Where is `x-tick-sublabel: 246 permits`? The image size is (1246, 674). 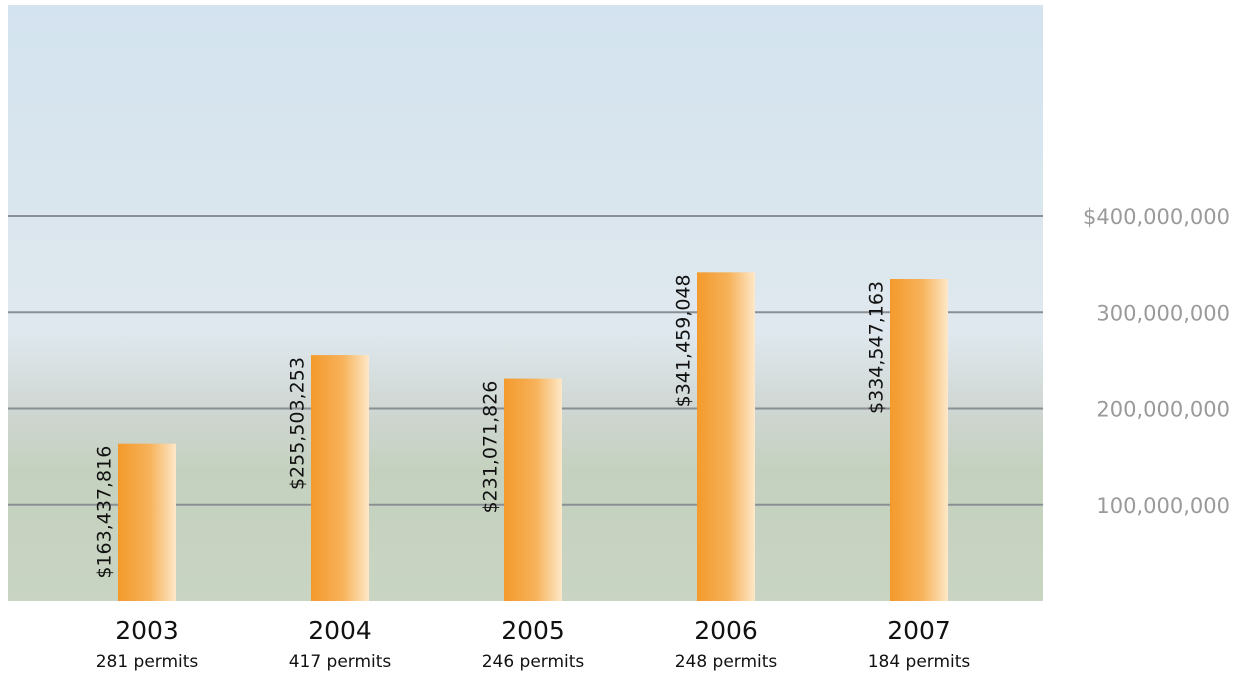 x-tick-sublabel: 246 permits is located at coordinates (533, 662).